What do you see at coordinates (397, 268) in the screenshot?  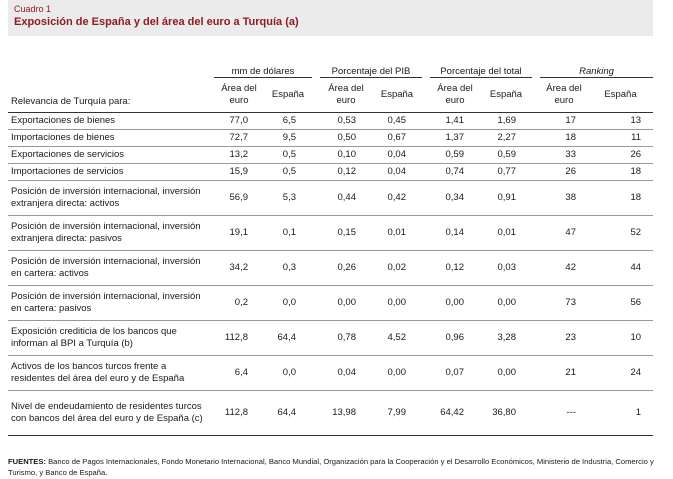 I see `cell-gdp-spain: 0,02` at bounding box center [397, 268].